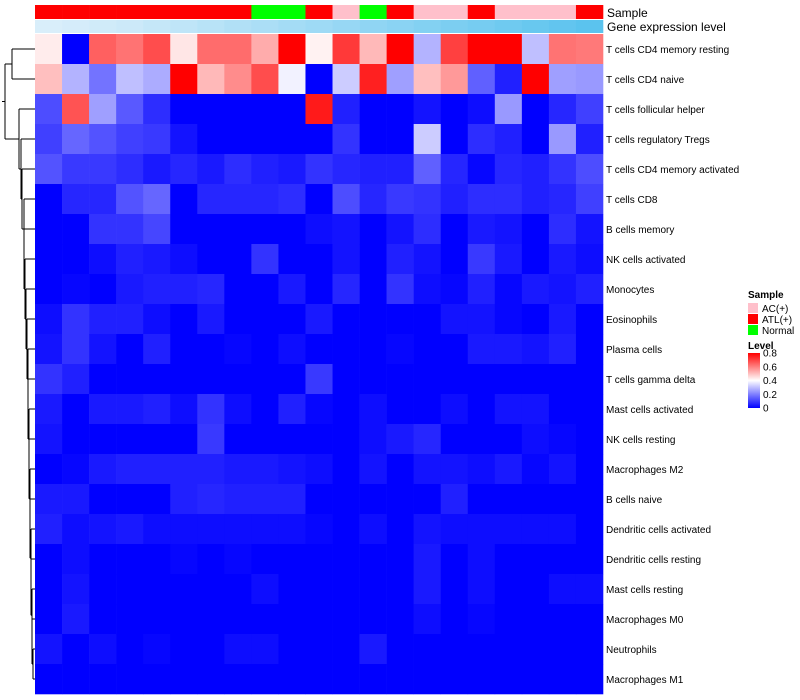  What do you see at coordinates (627, 13) in the screenshot?
I see `sample-annotation-label: Sample` at bounding box center [627, 13].